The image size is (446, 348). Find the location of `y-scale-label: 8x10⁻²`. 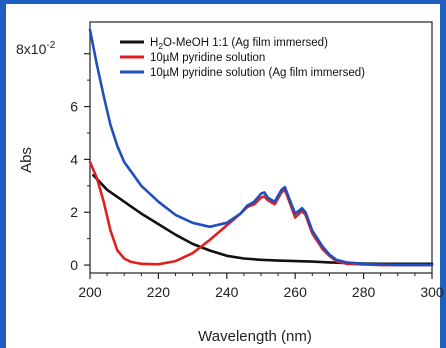

y-scale-label: 8x10⁻² is located at coordinates (36, 48).